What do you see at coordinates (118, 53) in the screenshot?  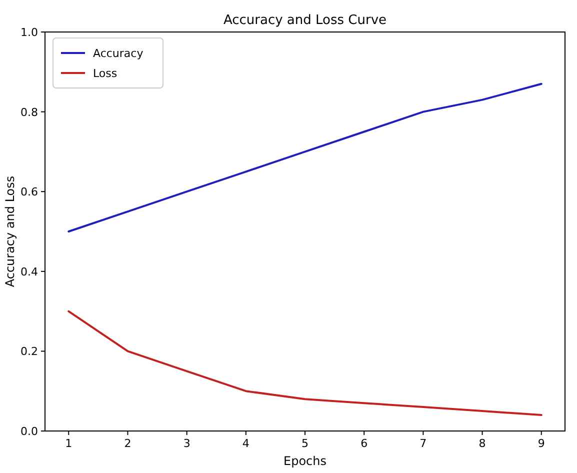 I see `legend-label: Accuracy` at bounding box center [118, 53].